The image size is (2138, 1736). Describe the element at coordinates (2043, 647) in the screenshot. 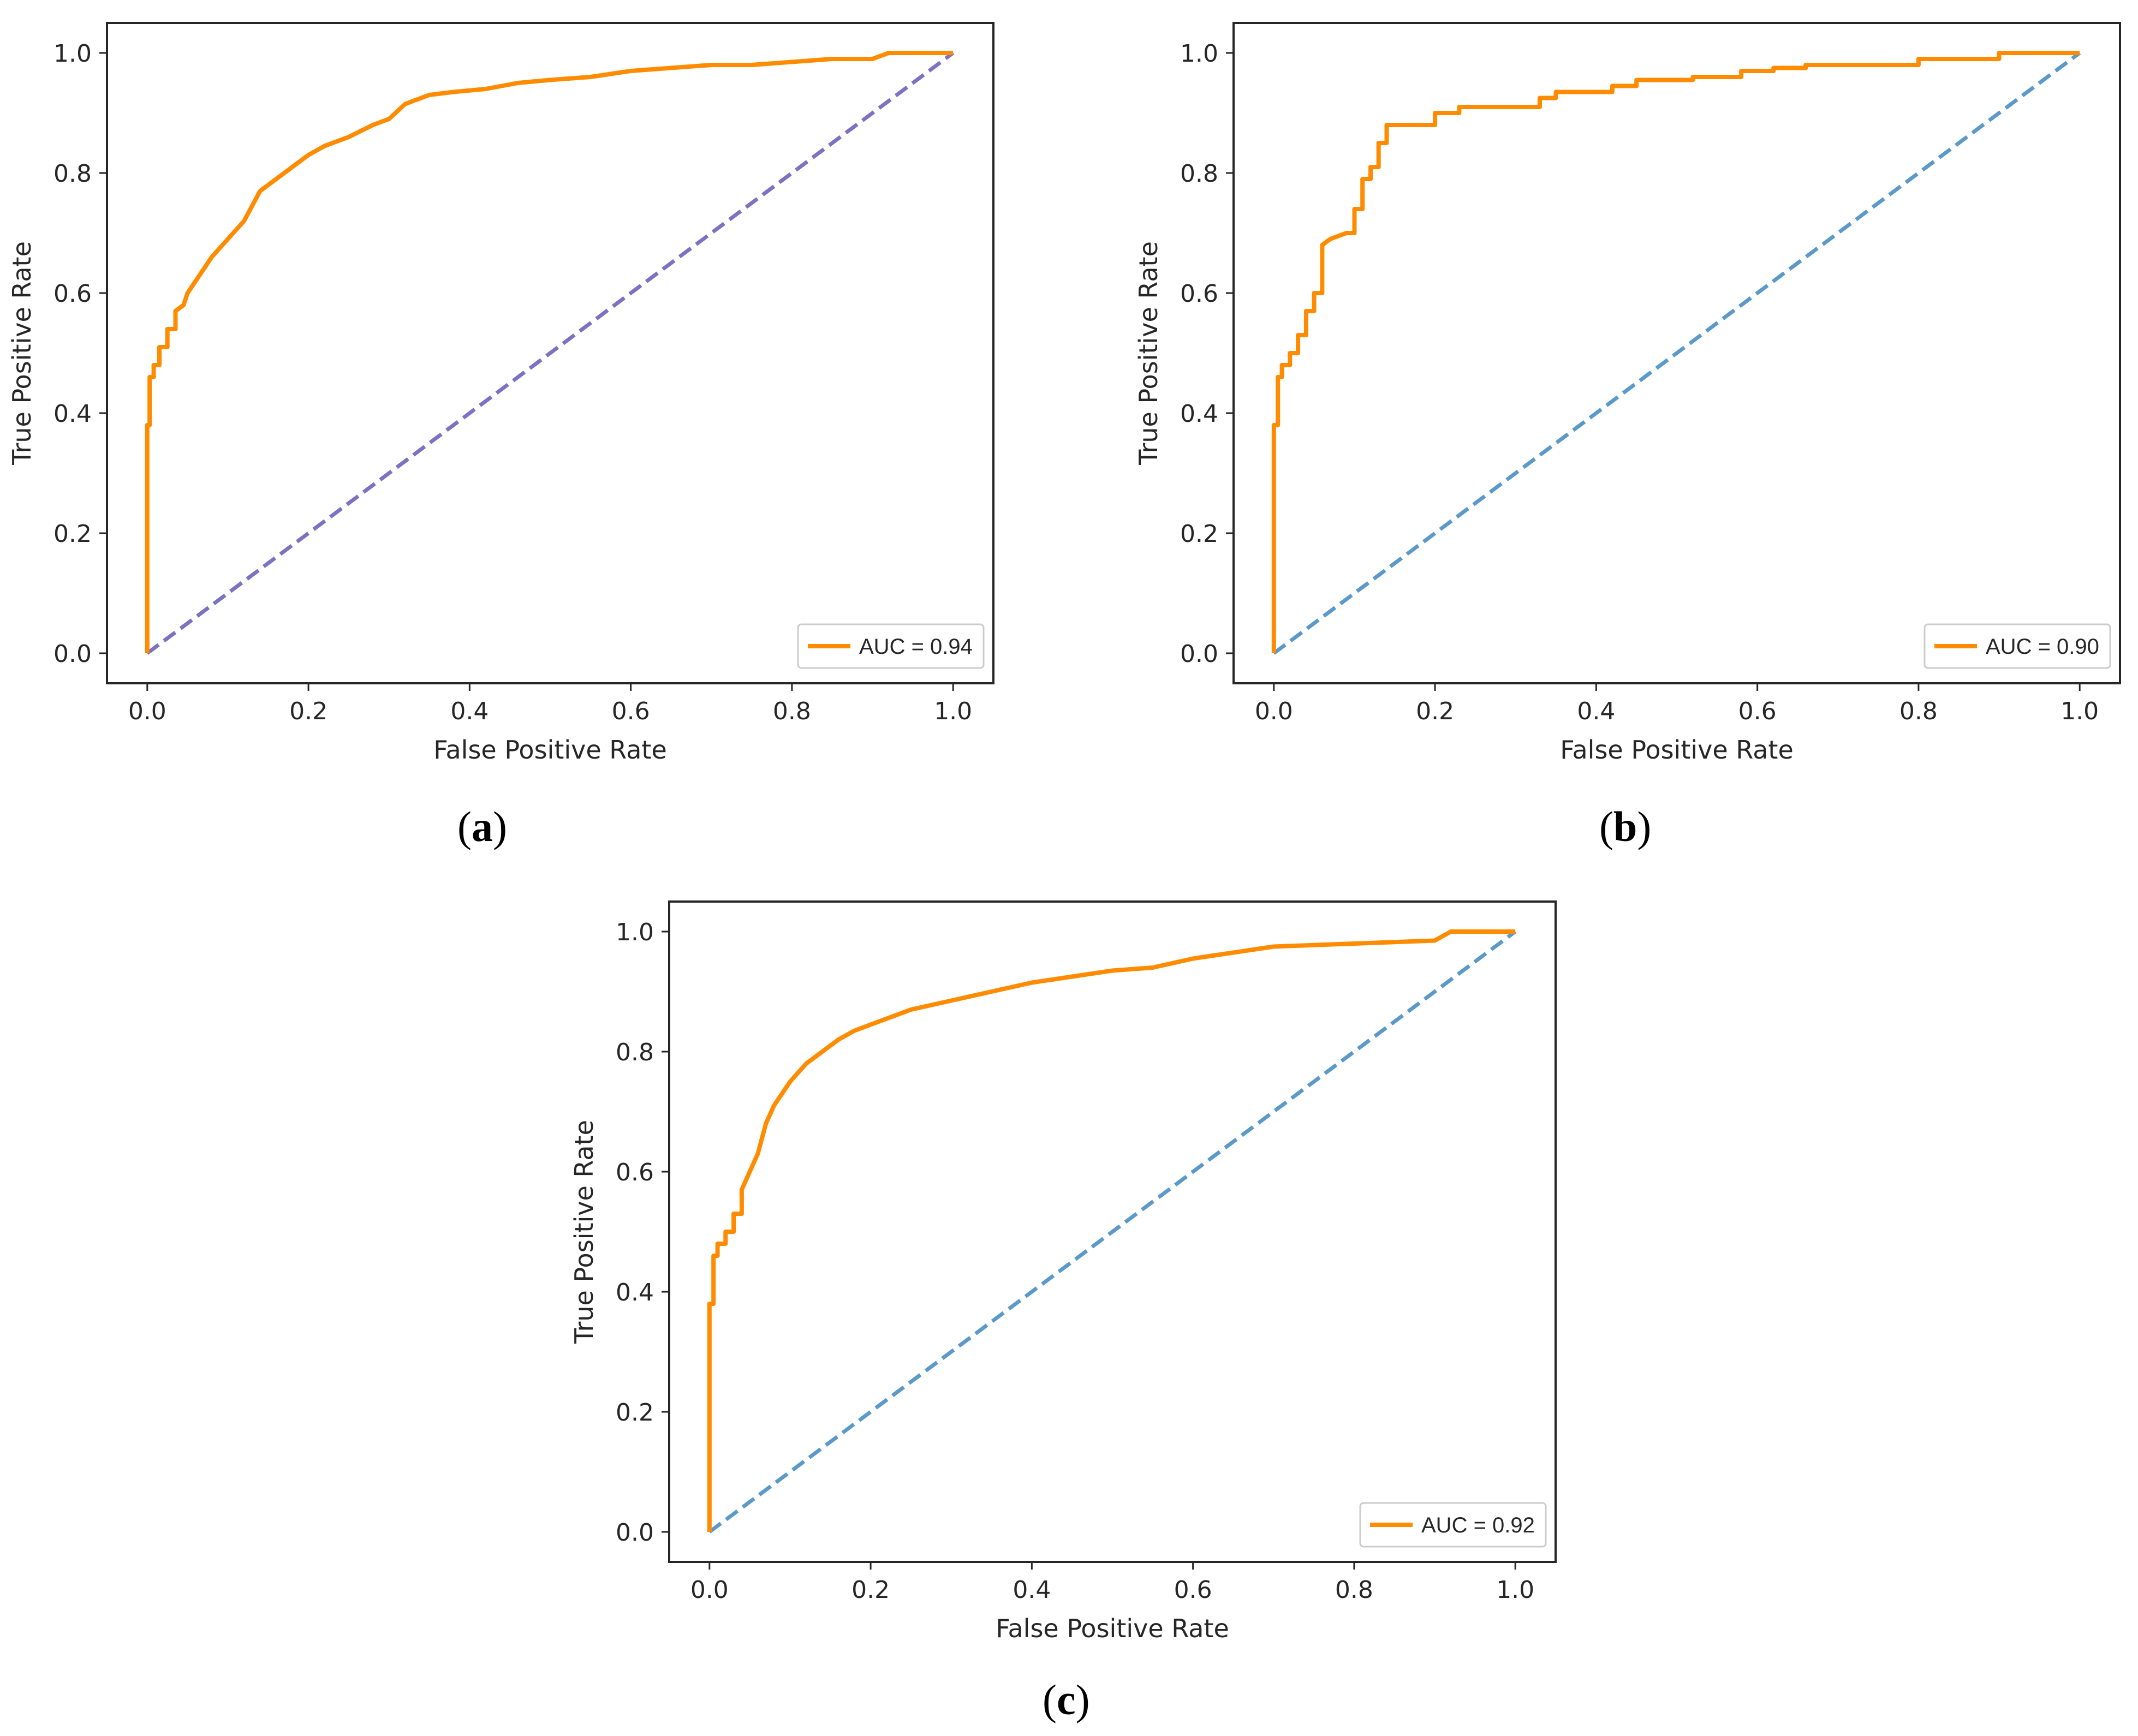

I see `legend-label: AUC = 0.90` at that location.